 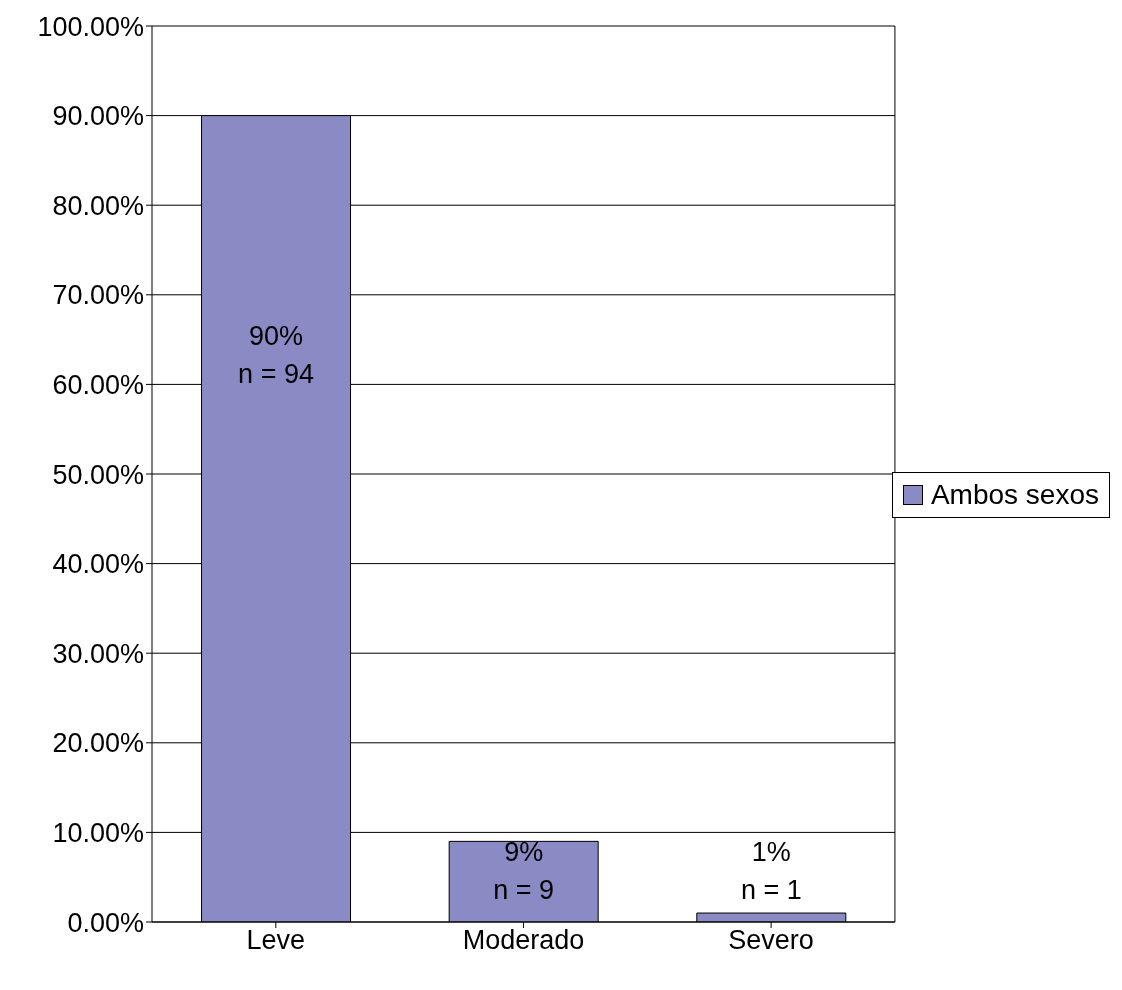 I want to click on y-tick-label: 80.00%, so click(x=98, y=205).